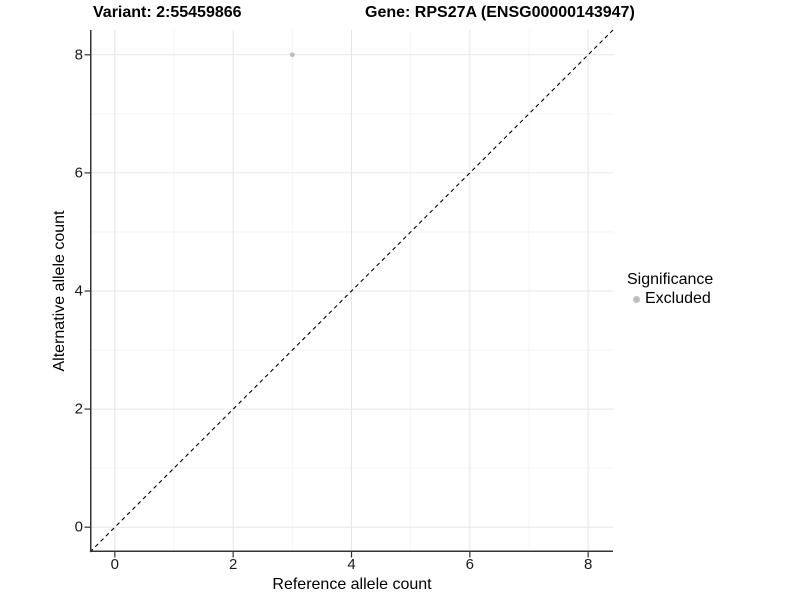 This screenshot has height=600, width=800. What do you see at coordinates (78, 527) in the screenshot?
I see `y-tick-label: 0` at bounding box center [78, 527].